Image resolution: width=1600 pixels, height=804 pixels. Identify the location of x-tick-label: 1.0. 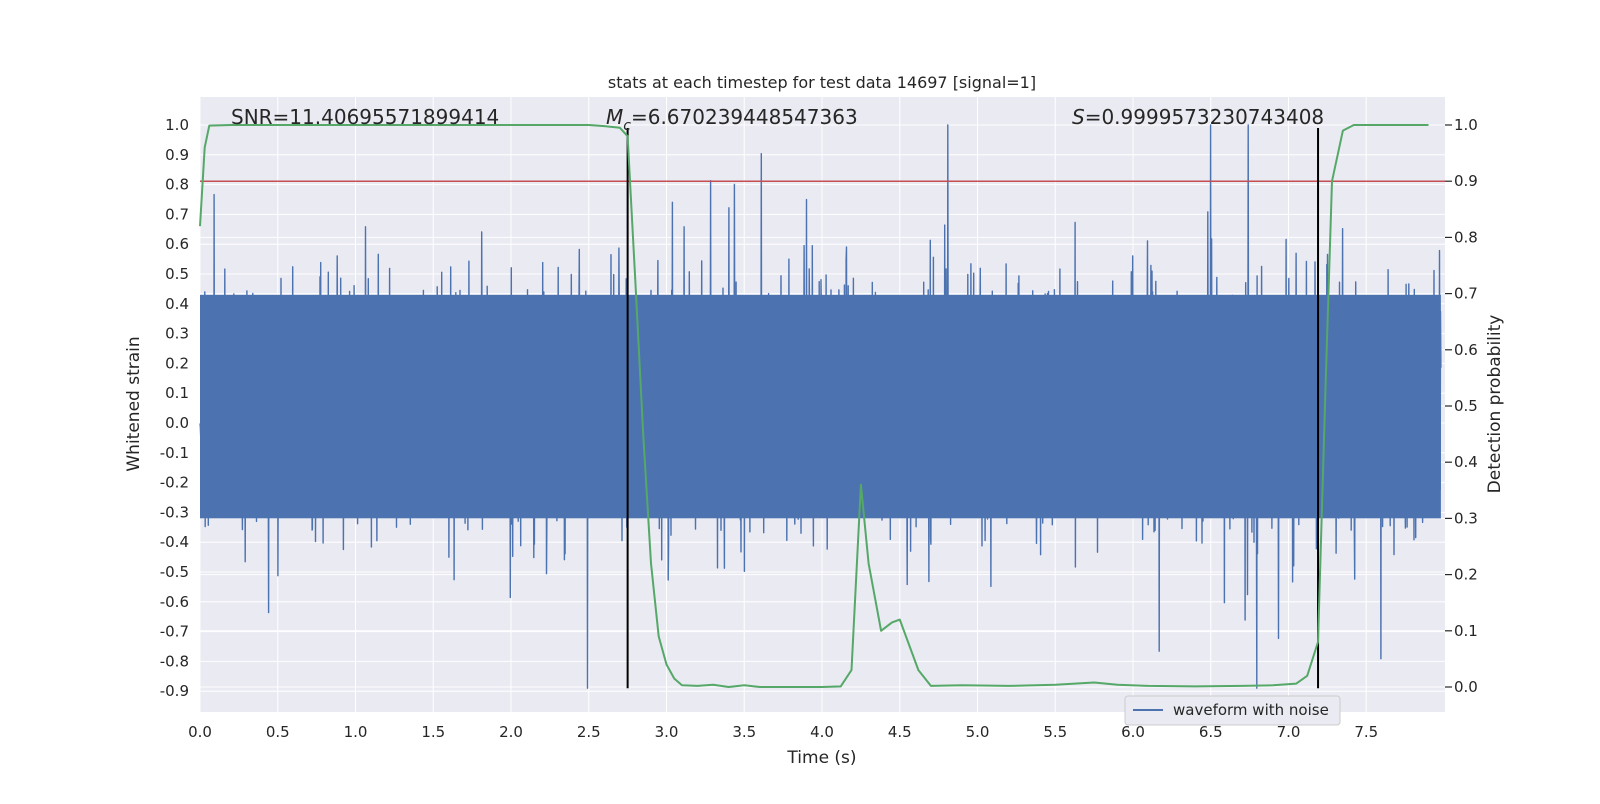
(356, 732).